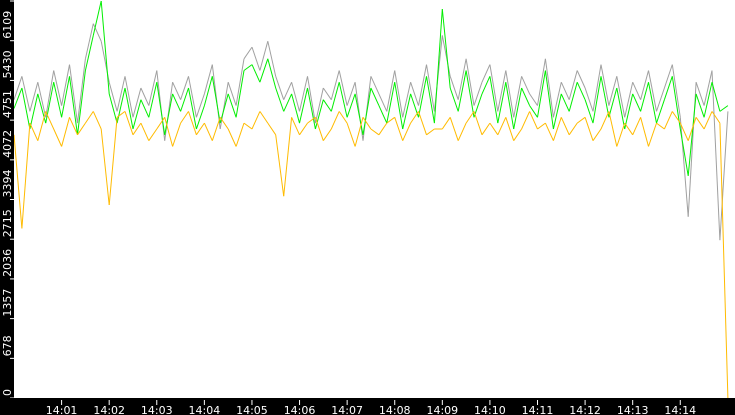 This screenshot has width=735, height=415. I want to click on y-axis: 0678135720362715339440724751543061096788, so click(7, 207).